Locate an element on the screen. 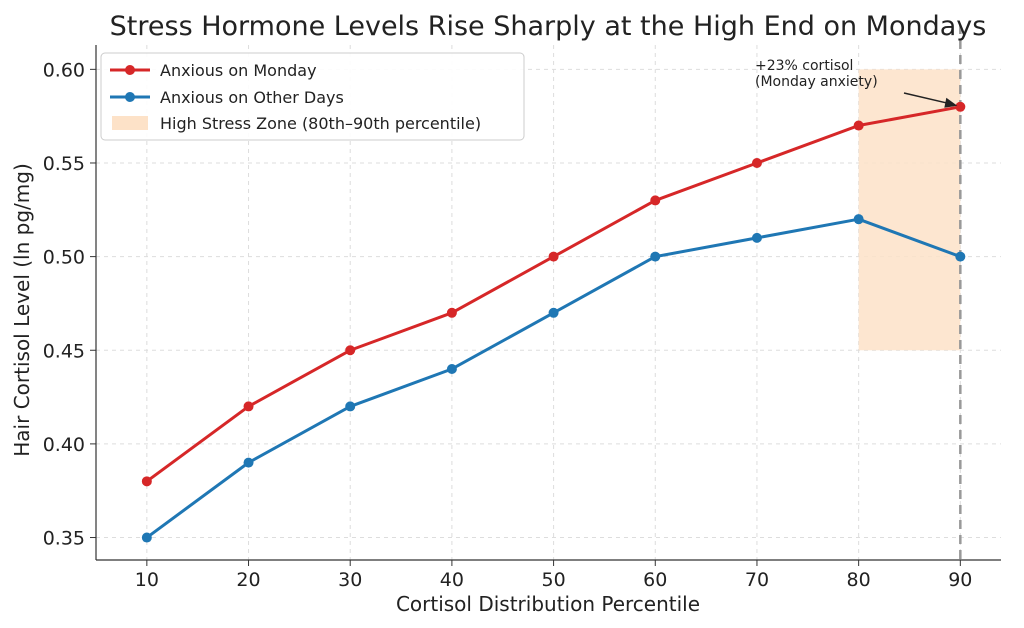  y-tick-label: 0.50 is located at coordinates (64, 258).